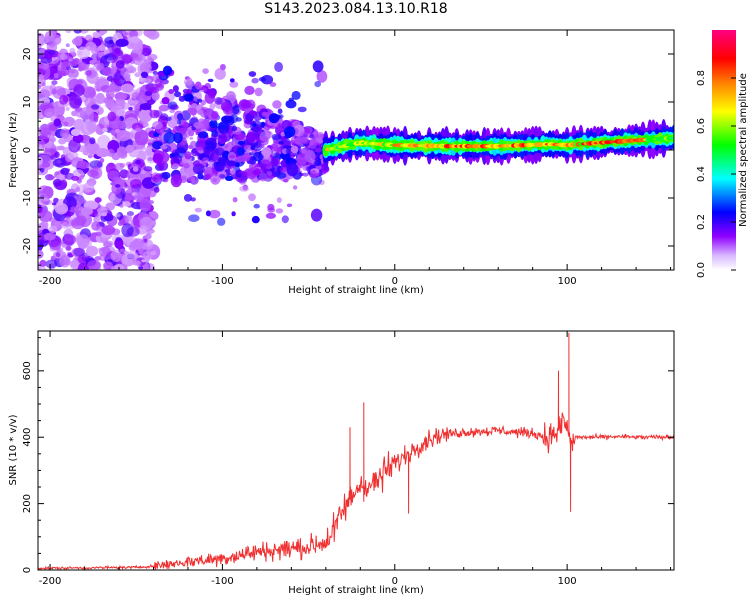 The image size is (750, 600). I want to click on colorbar-tick-label: 0.6, so click(701, 126).